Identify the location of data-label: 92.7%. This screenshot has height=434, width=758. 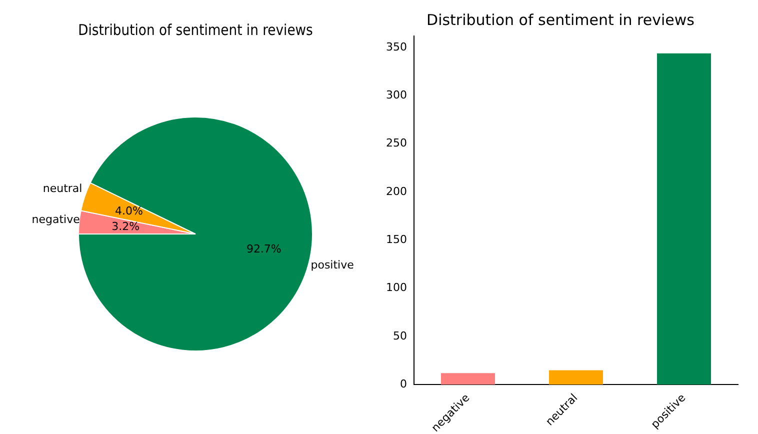
(264, 249).